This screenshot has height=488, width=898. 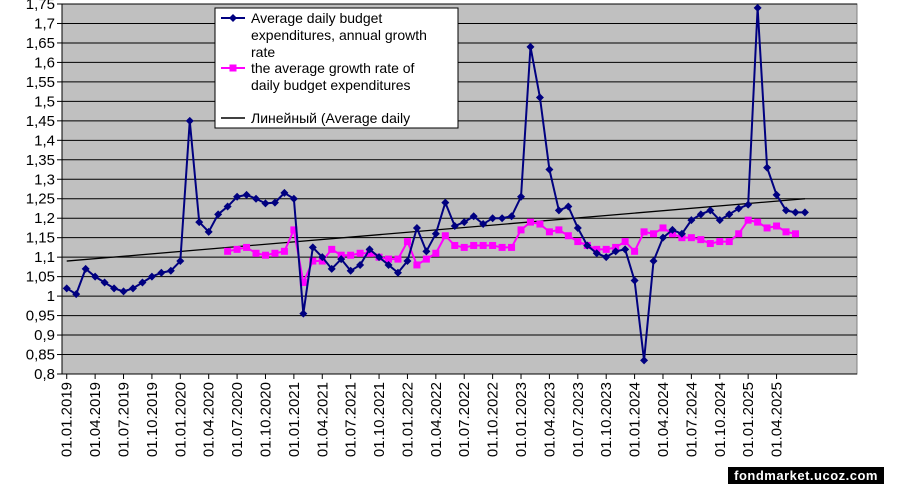 I want to click on y-tick-label: 0,95, so click(x=40, y=316).